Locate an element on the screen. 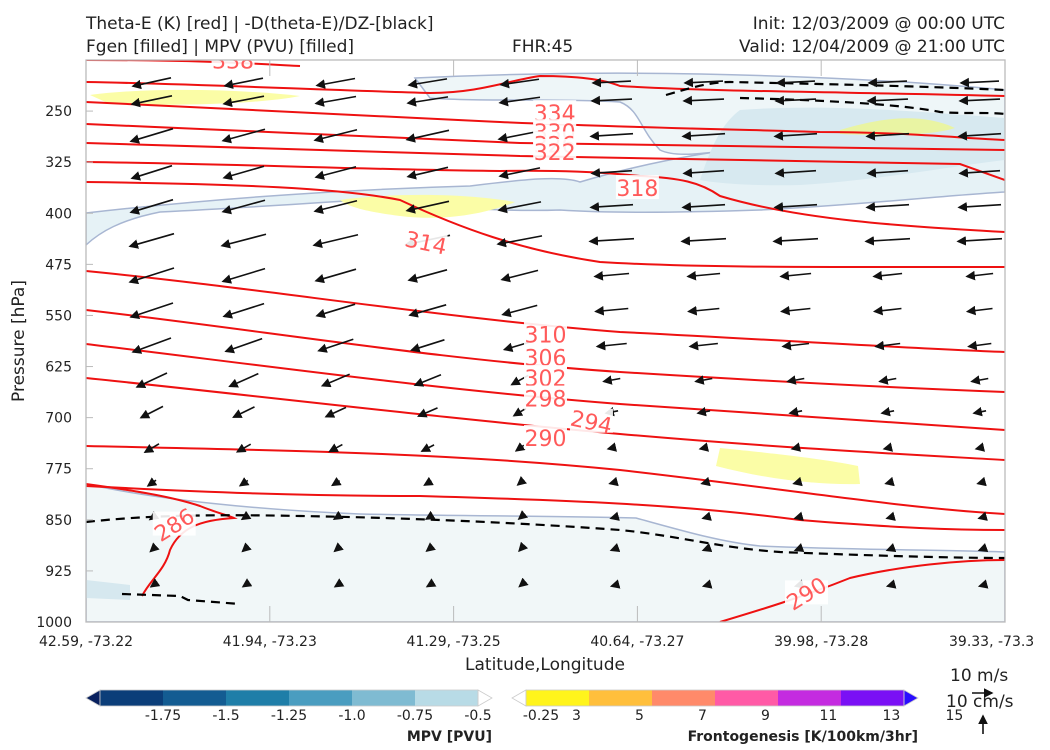 The height and width of the screenshot is (750, 1050). dthetae-dz-upper is located at coordinates (835, 88).